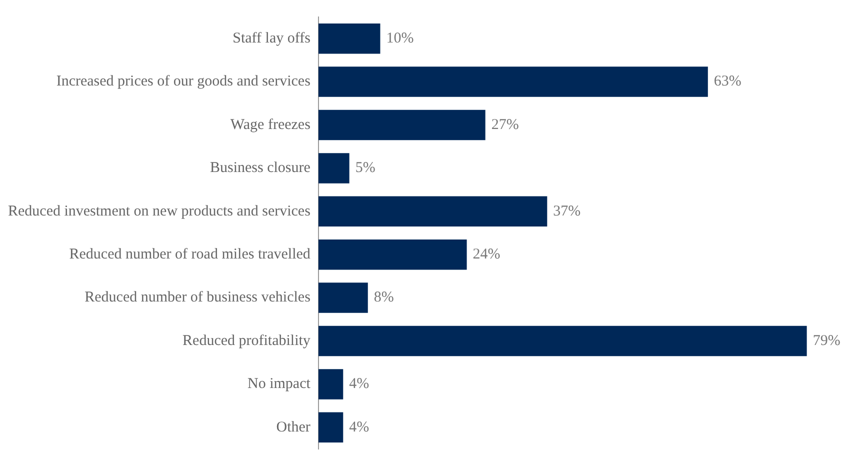 This screenshot has height=466, width=855. What do you see at coordinates (826, 340) in the screenshot?
I see `data-label: 79%` at bounding box center [826, 340].